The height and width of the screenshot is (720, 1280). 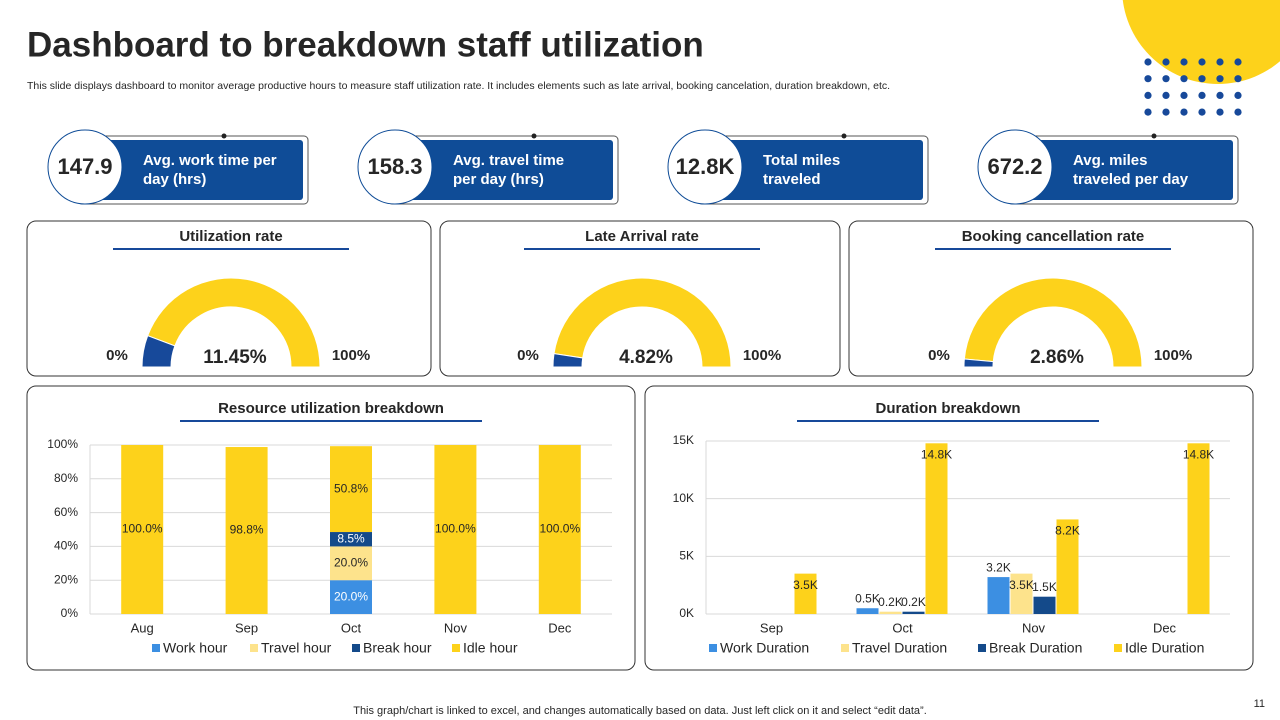 I want to click on kpi-card: 12.8K Total miles traveled, so click(x=798, y=167).